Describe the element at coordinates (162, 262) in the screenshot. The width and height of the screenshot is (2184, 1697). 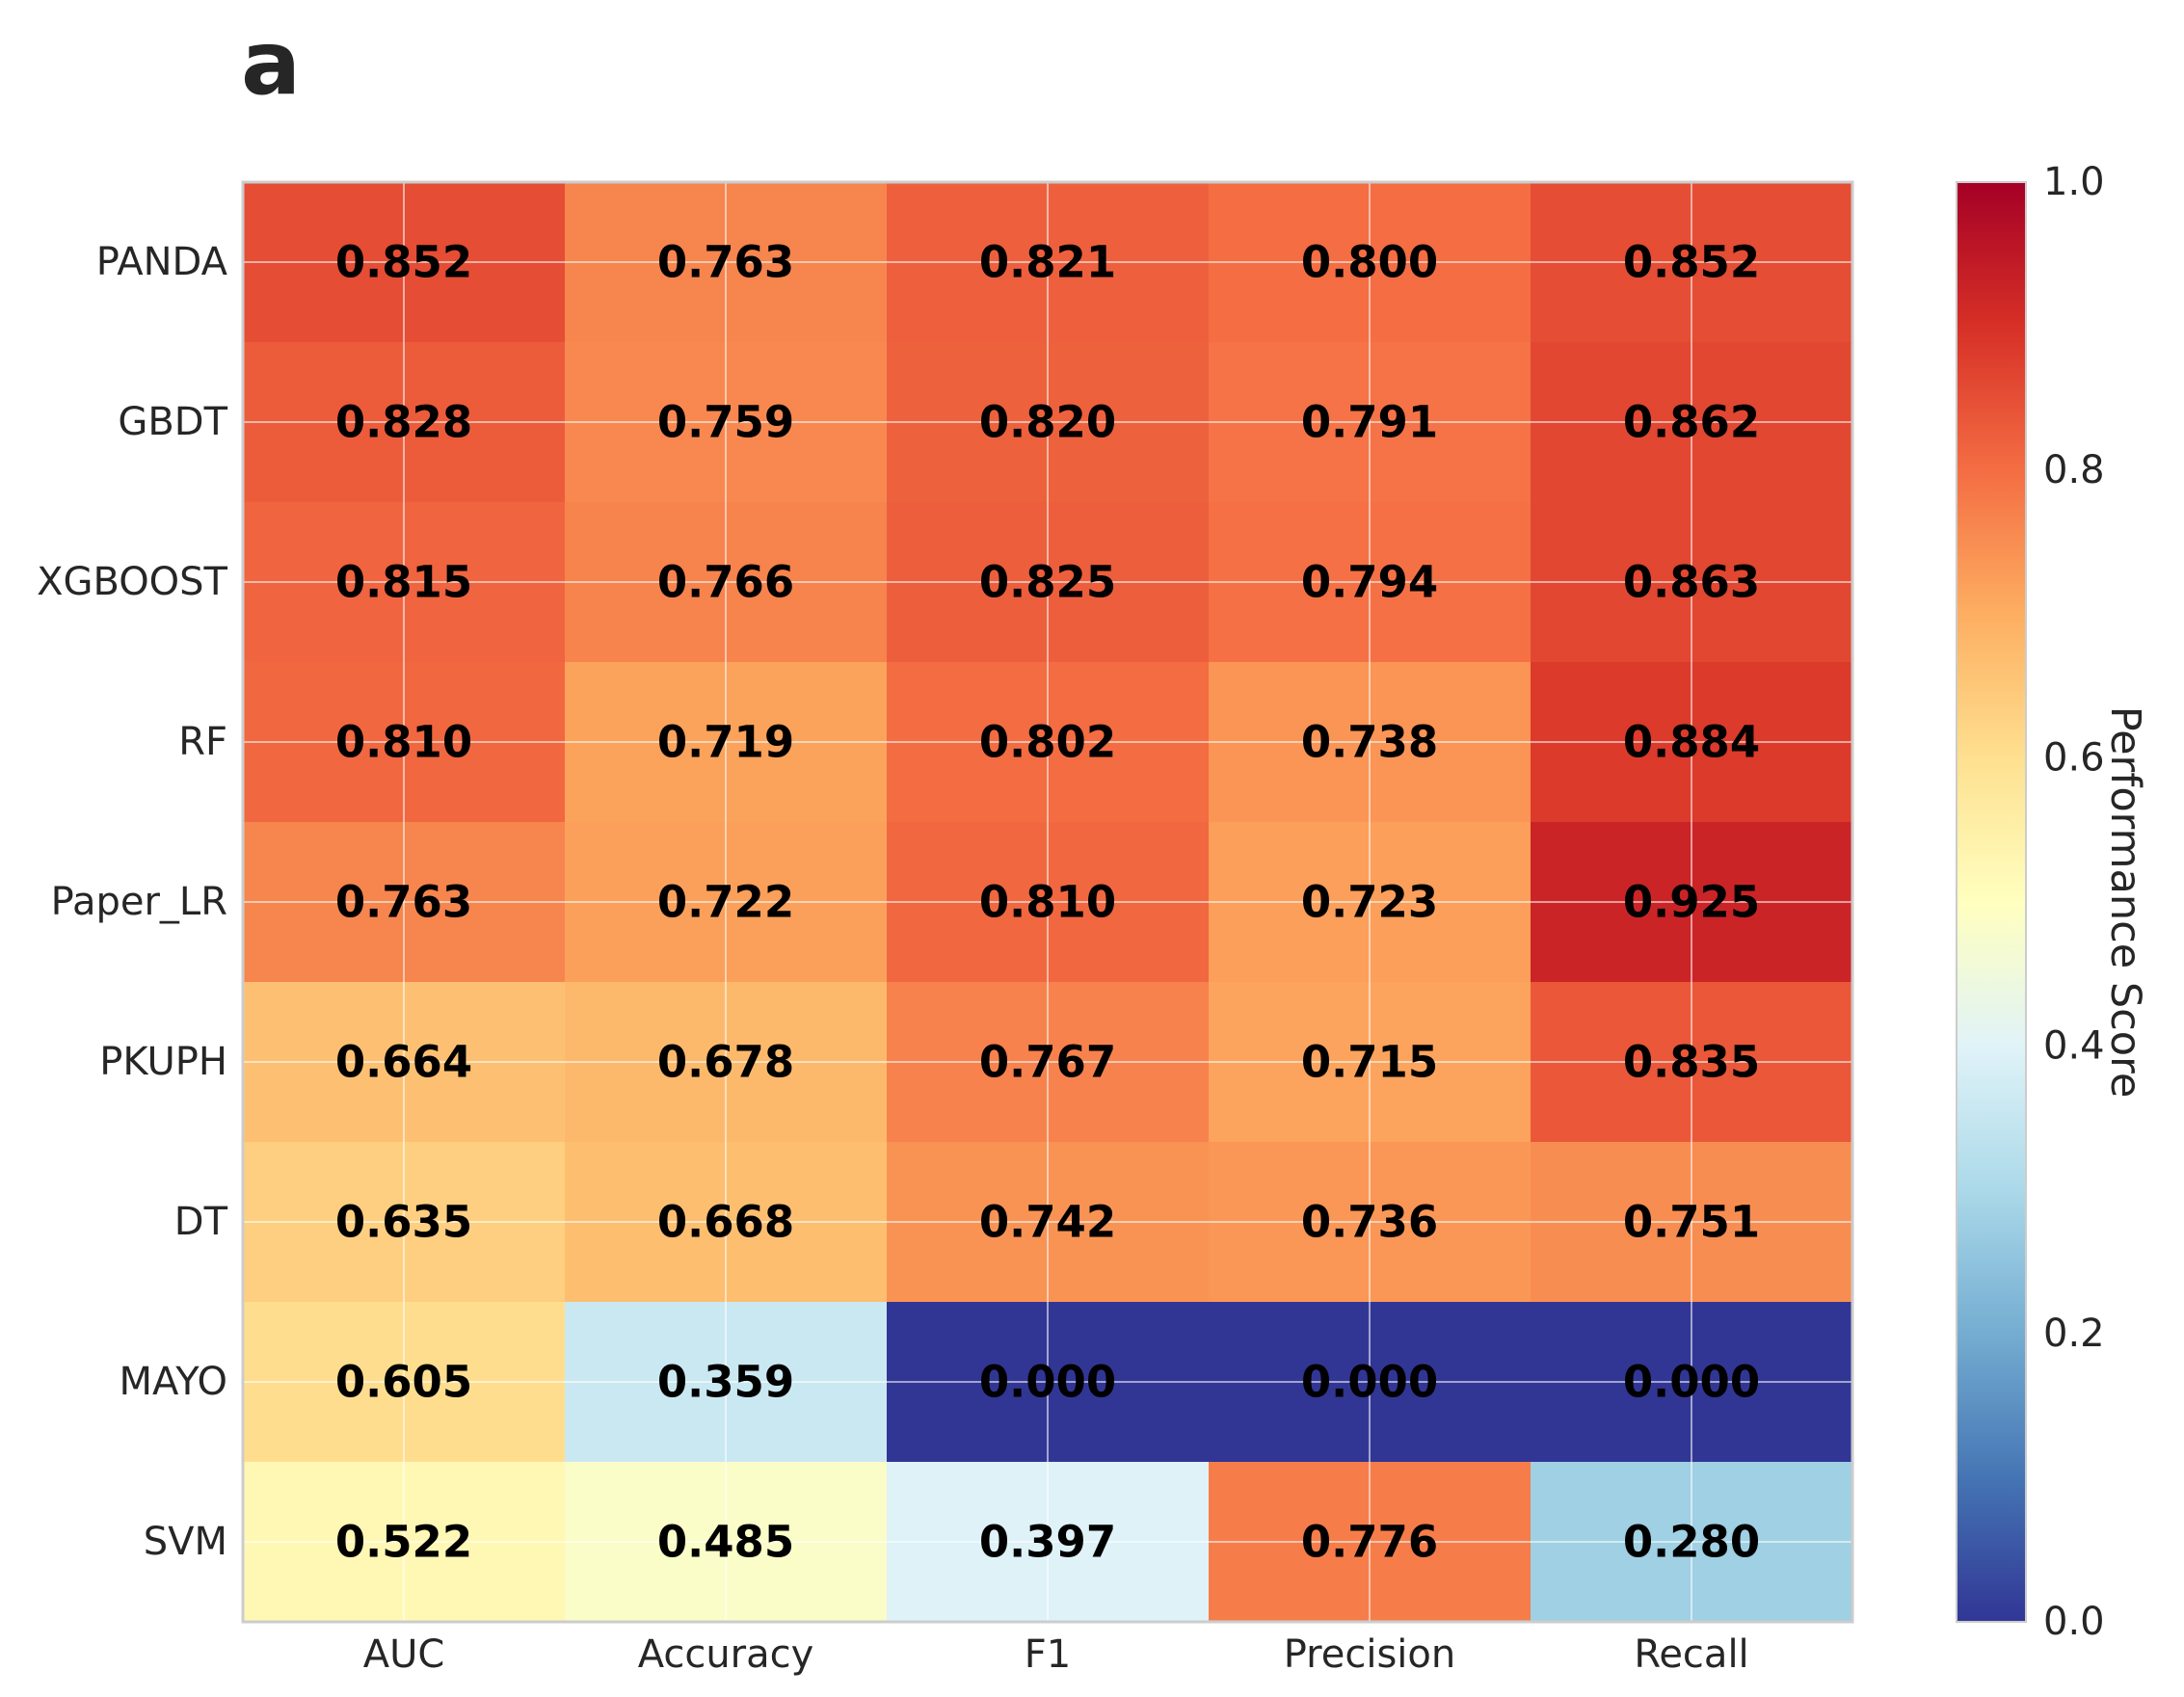
I see `y-tick-label: PANDA` at that location.